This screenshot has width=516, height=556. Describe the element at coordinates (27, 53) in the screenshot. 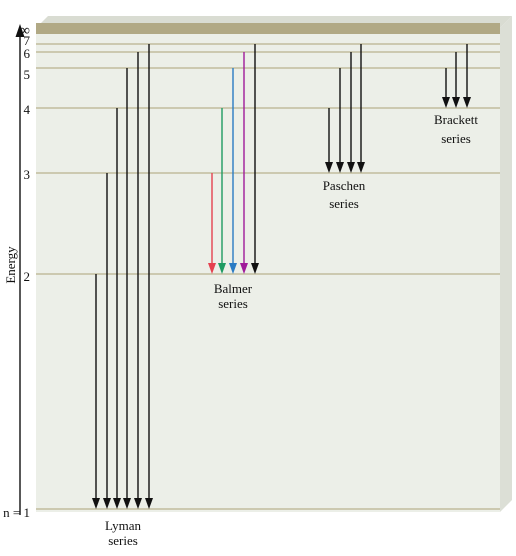

I see `level-label-6: 6` at that location.